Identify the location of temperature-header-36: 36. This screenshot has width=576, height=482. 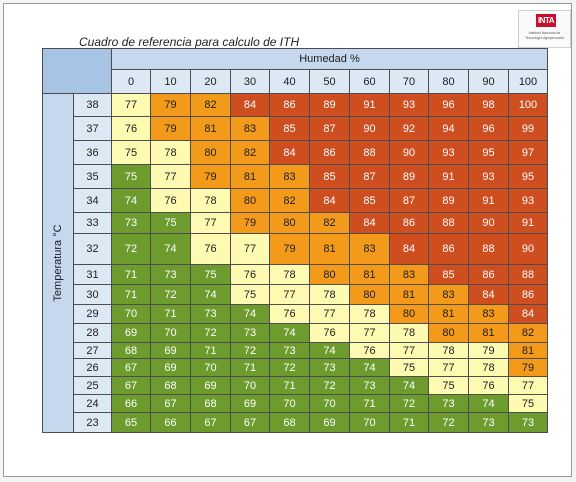
(92, 152).